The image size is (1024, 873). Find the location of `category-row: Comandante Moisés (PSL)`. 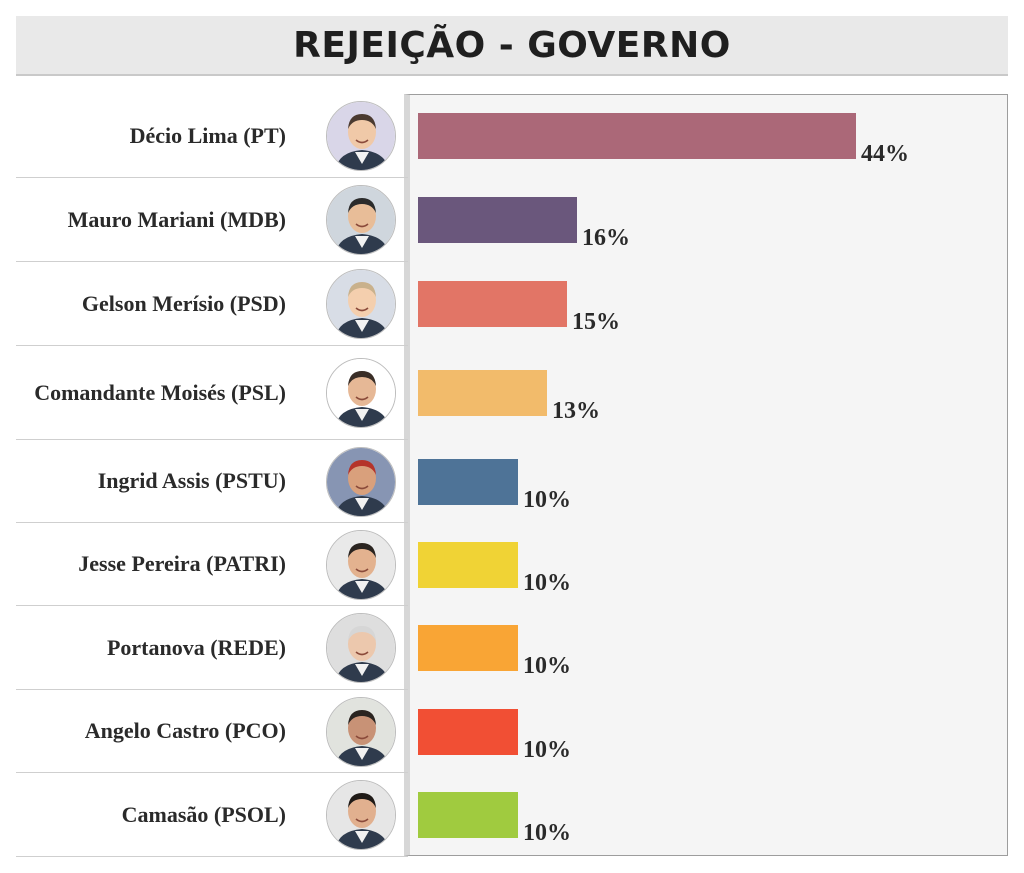

category-row: Comandante Moisés (PSL) is located at coordinates (212, 393).